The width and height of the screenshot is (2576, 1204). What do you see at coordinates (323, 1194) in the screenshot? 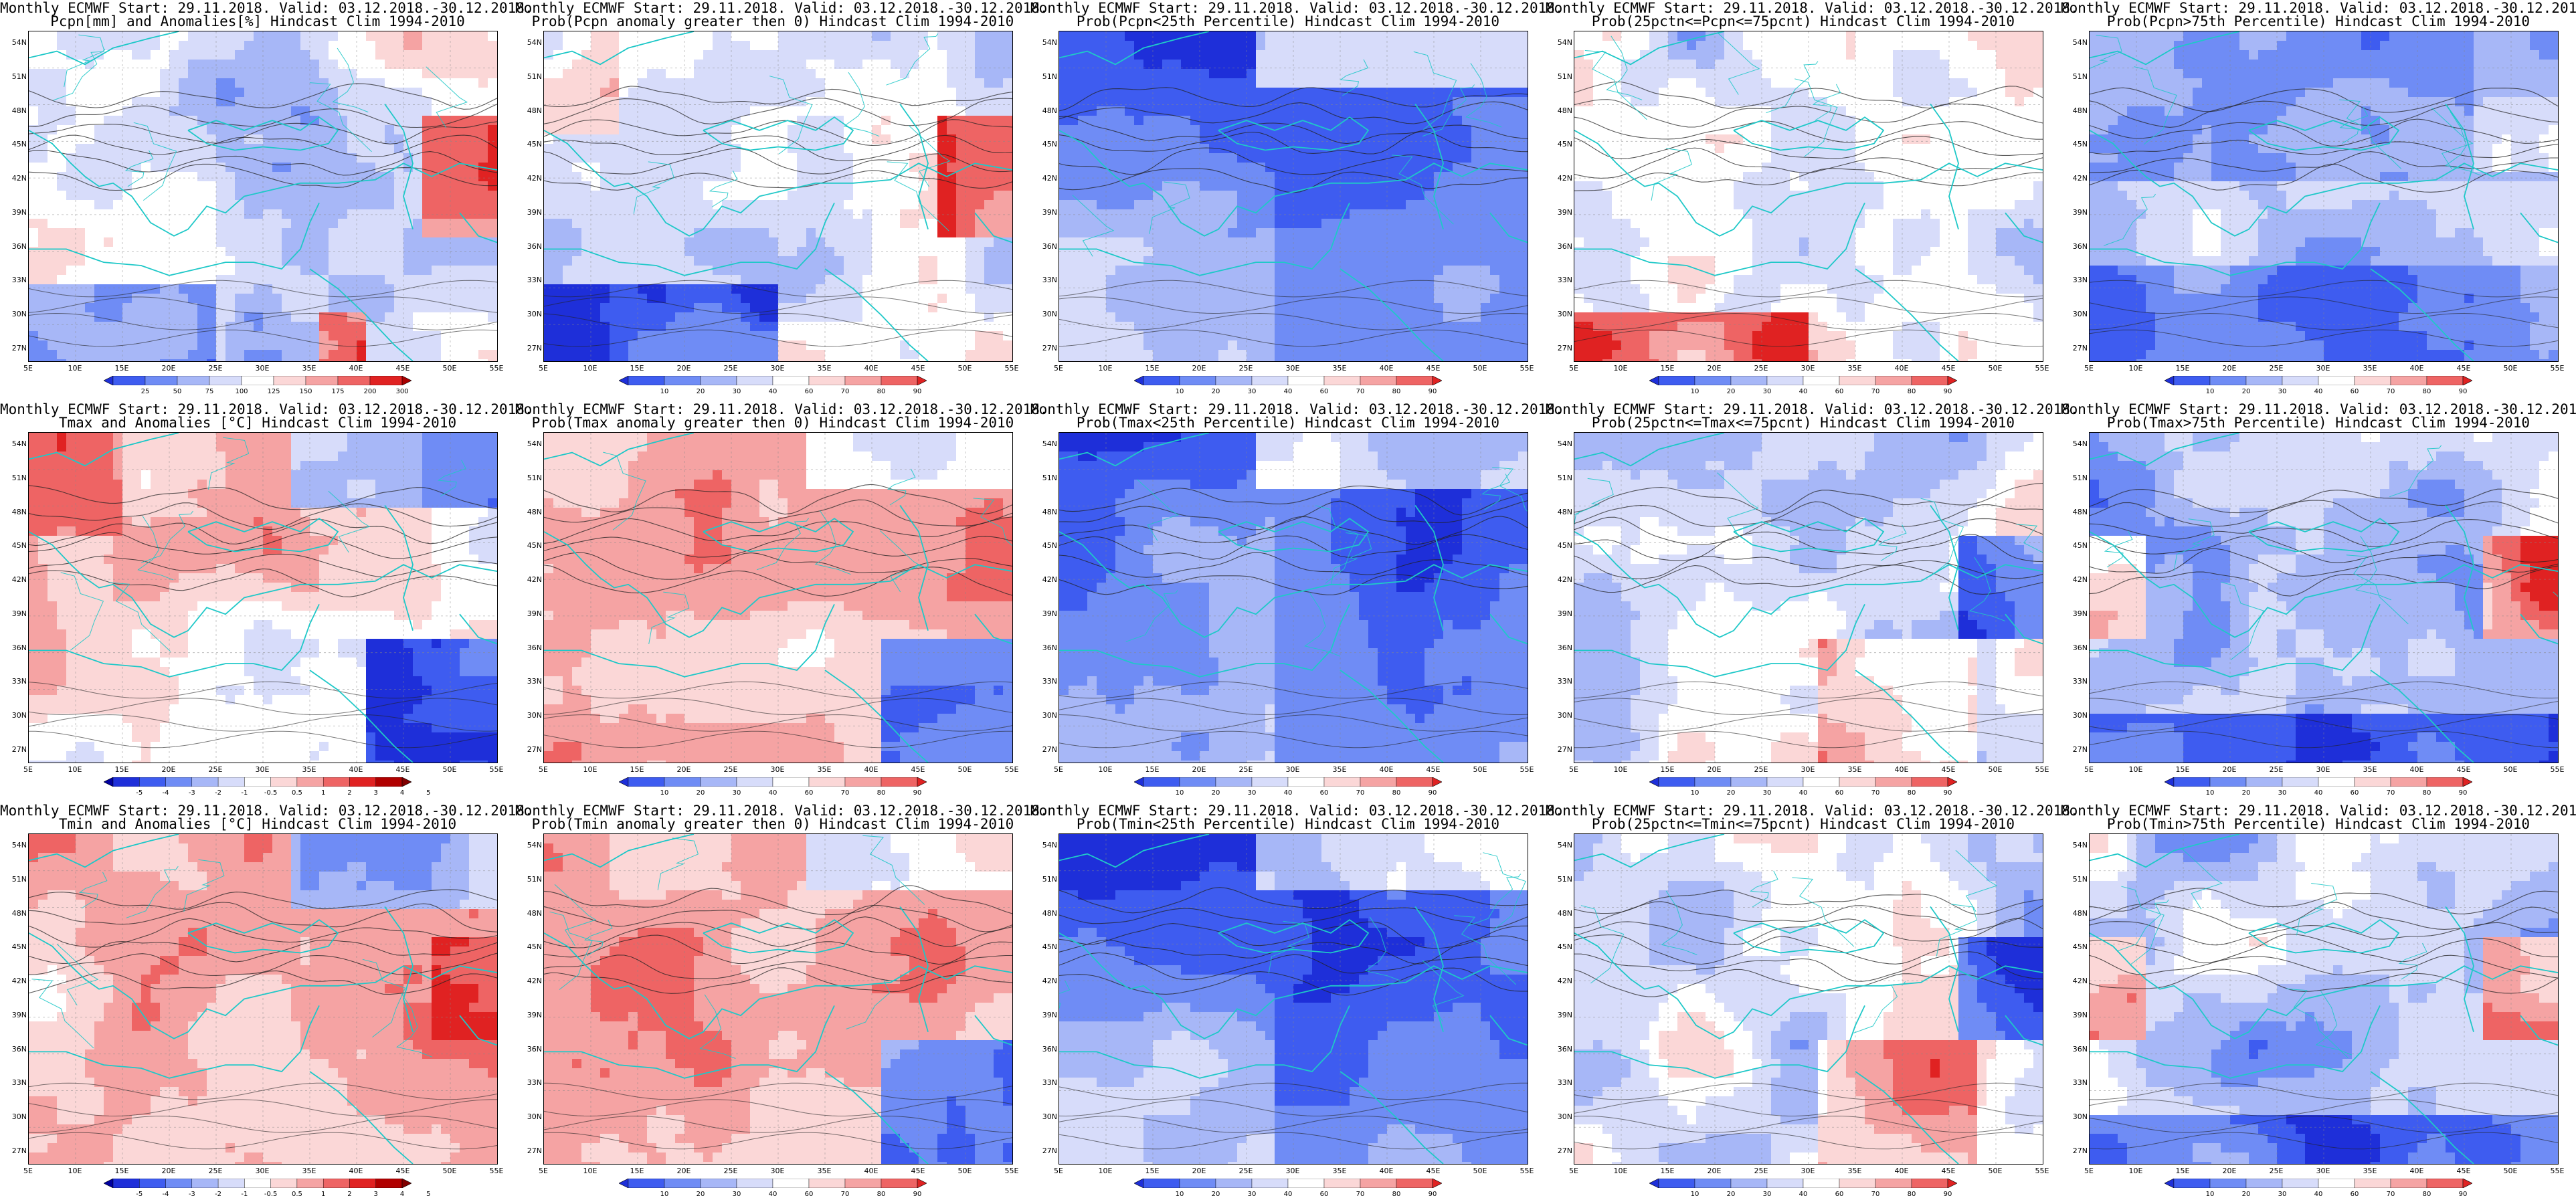
I see `colorbar-tick-label: 1` at bounding box center [323, 1194].